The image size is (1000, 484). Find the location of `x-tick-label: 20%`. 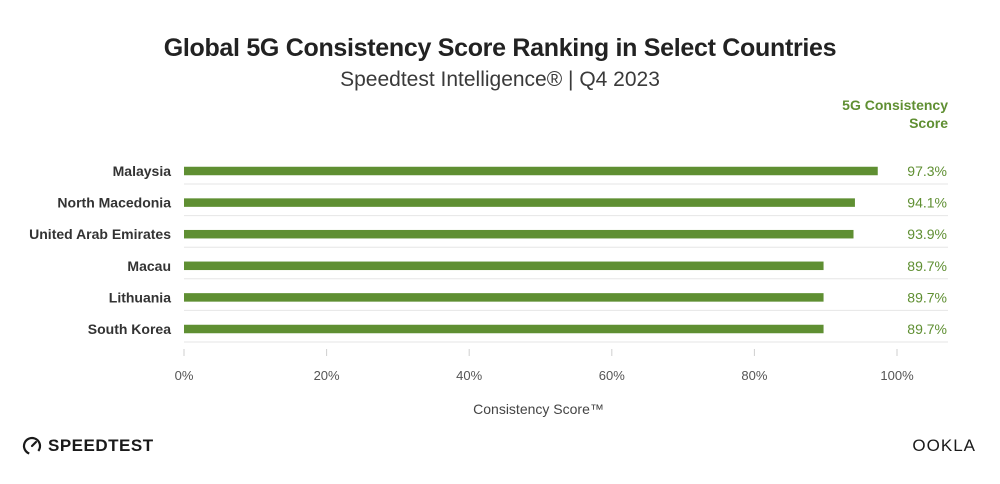

x-tick-label: 20% is located at coordinates (327, 375).